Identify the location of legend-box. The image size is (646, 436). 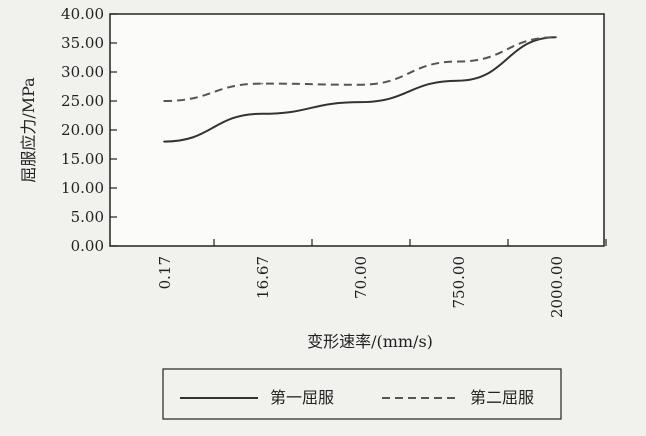
(362, 394).